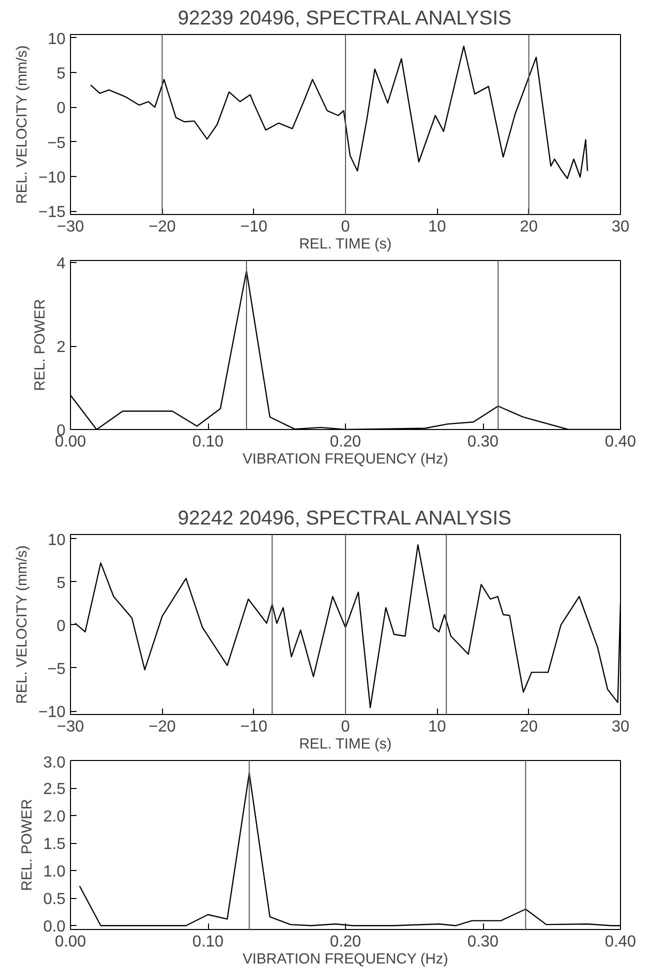 The height and width of the screenshot is (973, 670). What do you see at coordinates (61, 347) in the screenshot?
I see `y-tick-label: 2` at bounding box center [61, 347].